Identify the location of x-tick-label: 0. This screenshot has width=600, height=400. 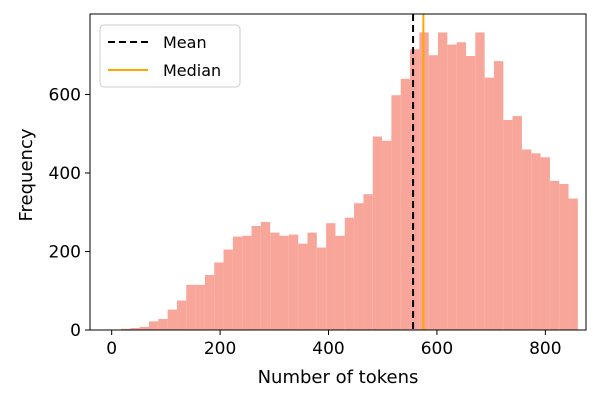
(111, 349).